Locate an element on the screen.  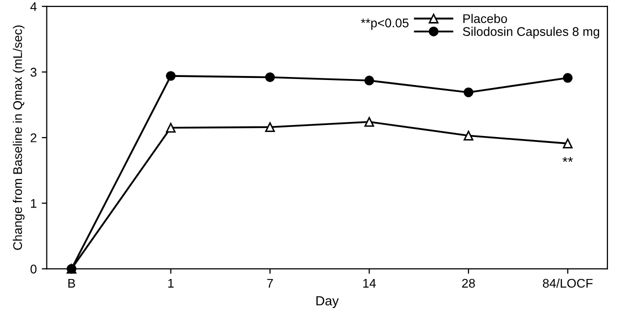
x-tick-label: B is located at coordinates (72, 283).